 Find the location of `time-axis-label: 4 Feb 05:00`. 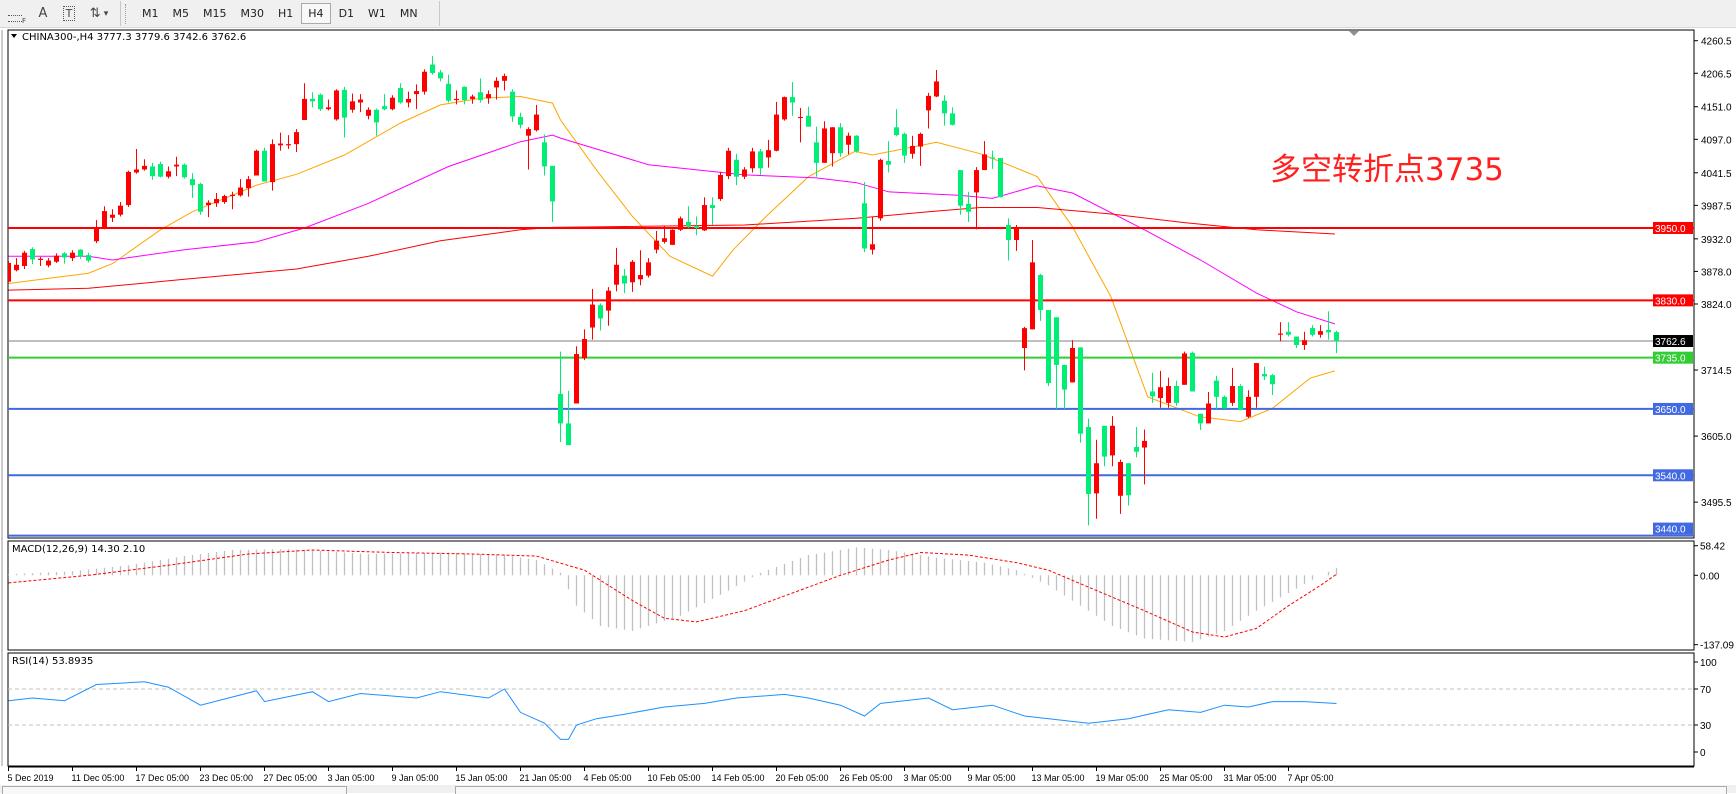

time-axis-label: 4 Feb 05:00 is located at coordinates (608, 778).